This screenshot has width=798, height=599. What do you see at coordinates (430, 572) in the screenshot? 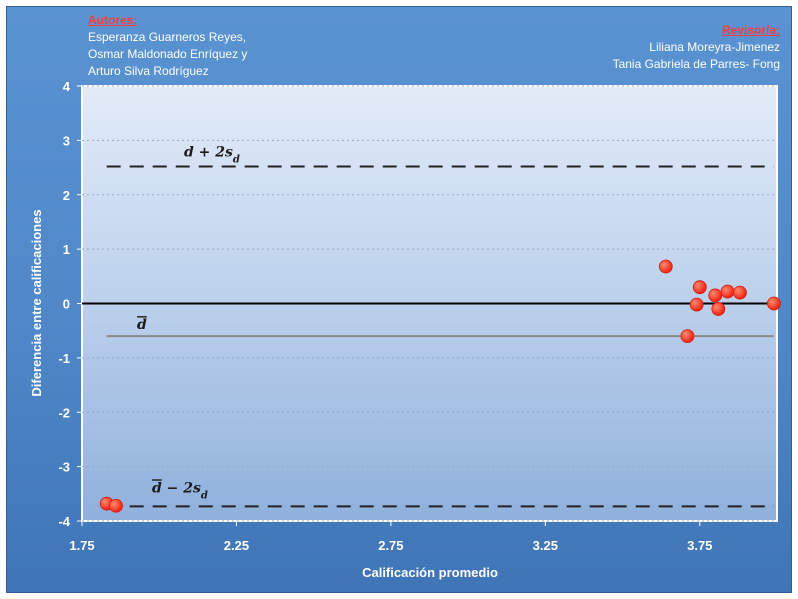
I see `x-axis-label: Calificación promedio` at bounding box center [430, 572].